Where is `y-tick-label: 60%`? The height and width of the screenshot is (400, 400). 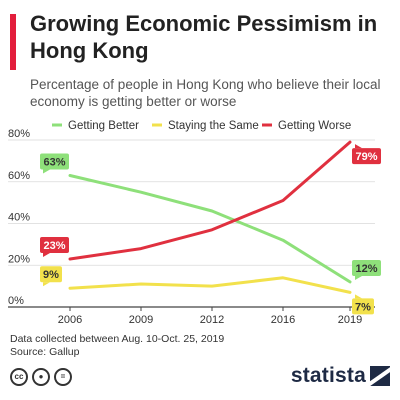
y-tick-label: 60% is located at coordinates (19, 176).